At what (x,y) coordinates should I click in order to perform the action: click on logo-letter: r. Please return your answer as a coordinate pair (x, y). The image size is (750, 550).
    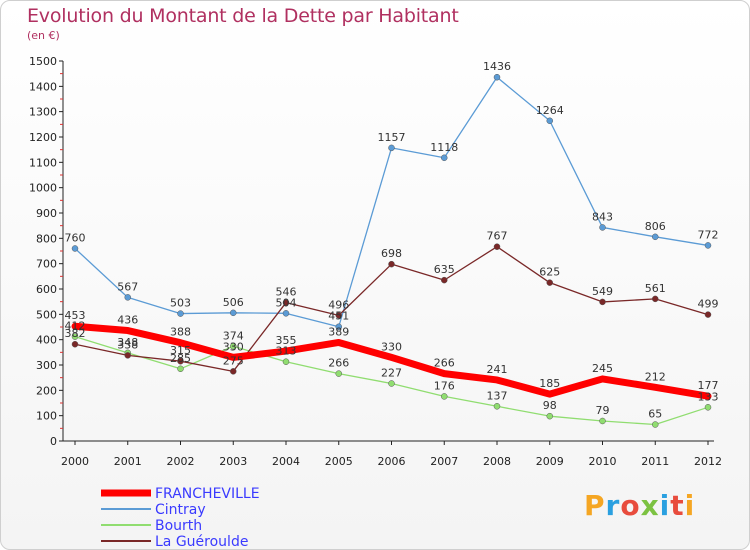
    Looking at the image, I should click on (613, 505).